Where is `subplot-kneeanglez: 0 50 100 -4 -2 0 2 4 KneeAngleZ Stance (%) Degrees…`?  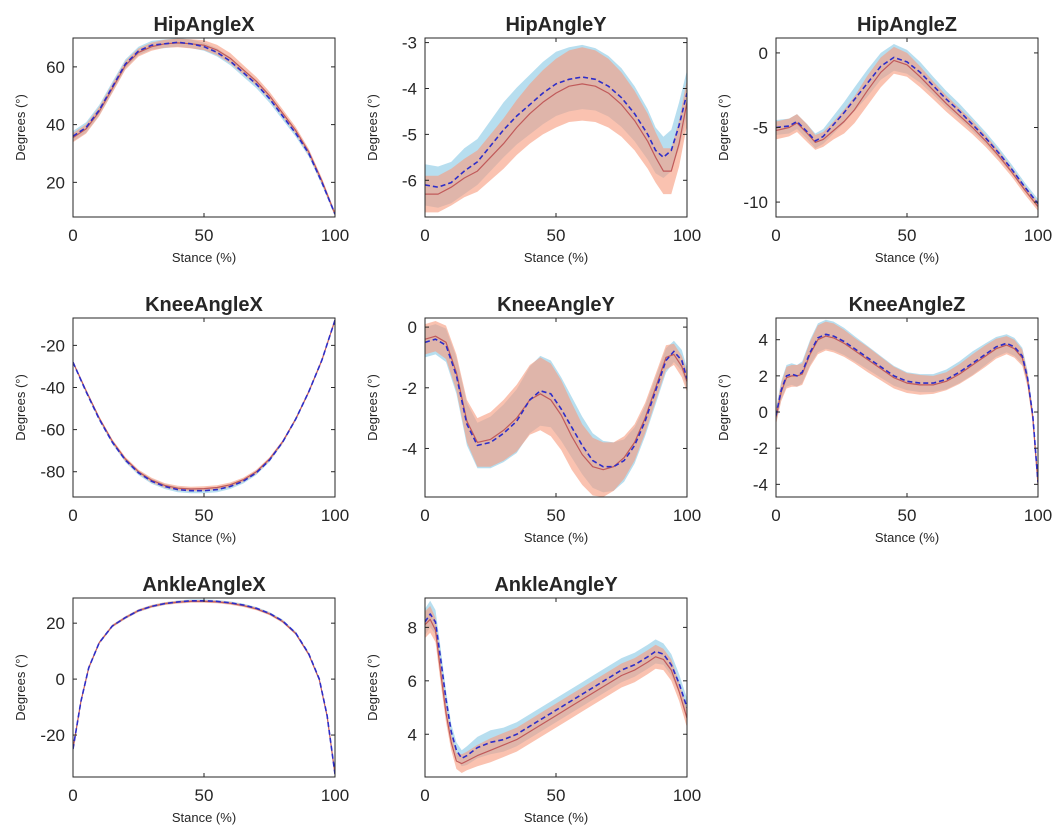
subplot-kneeanglez: 0 50 100 -4 -2 0 2 4 KneeAngleZ Stance (%) Degrees… is located at coordinates (884, 419).